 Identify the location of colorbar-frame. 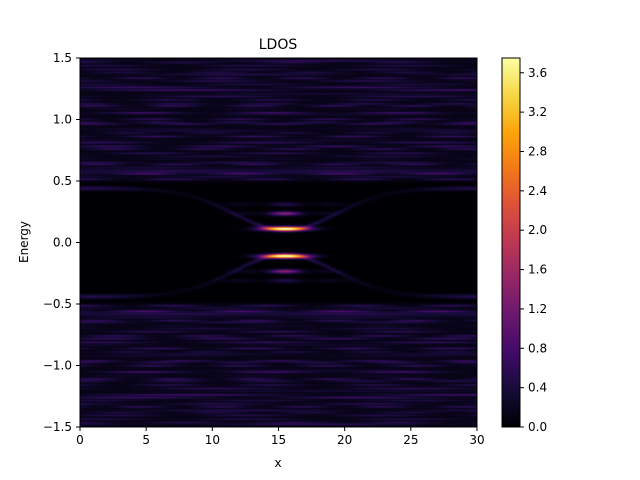
(511, 242).